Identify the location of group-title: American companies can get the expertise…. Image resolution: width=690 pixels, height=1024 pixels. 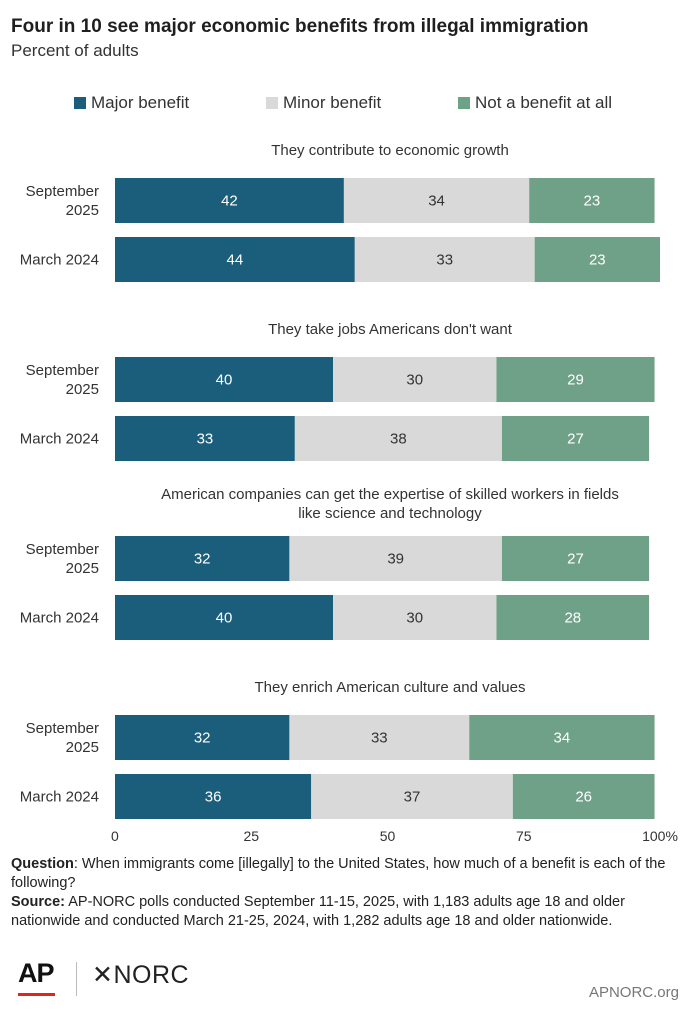
(390, 494).